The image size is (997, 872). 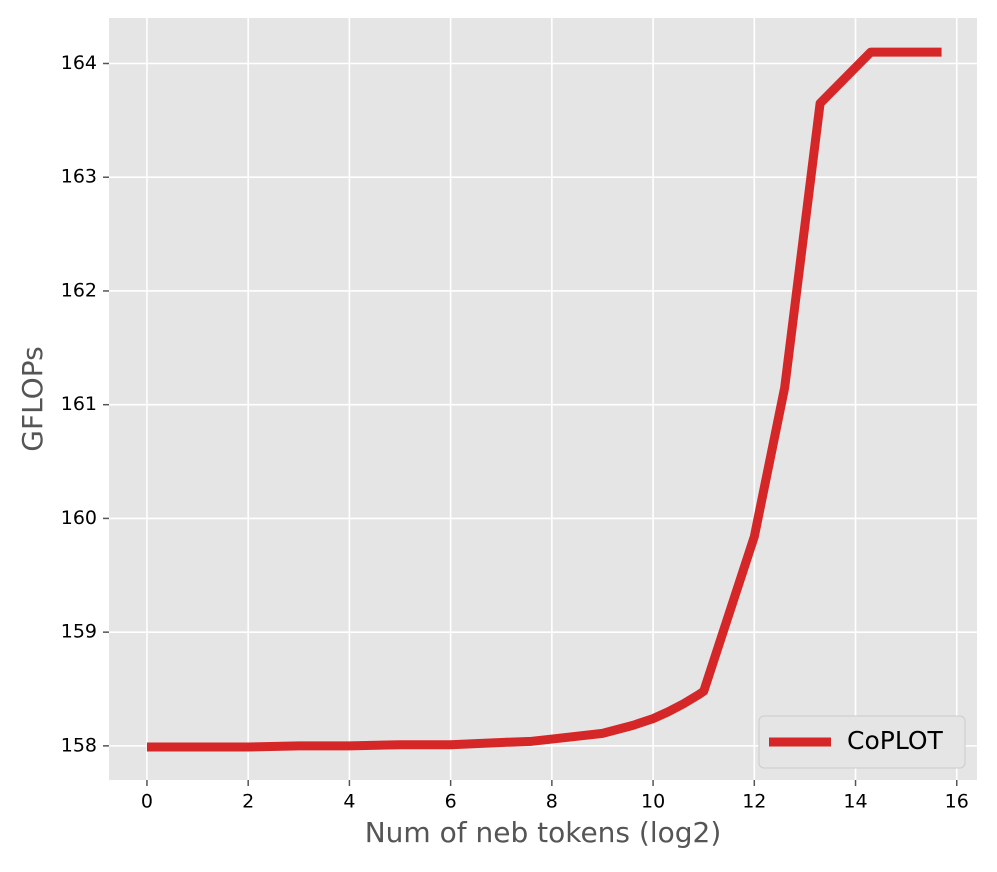 What do you see at coordinates (79, 177) in the screenshot?
I see `y-tick-label: 163` at bounding box center [79, 177].